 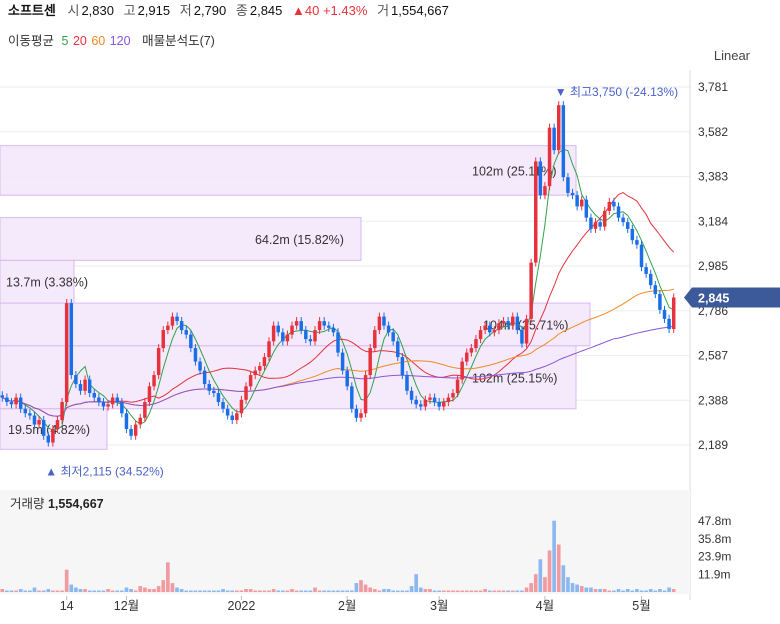 What do you see at coordinates (299, 240) in the screenshot?
I see `volume-profile-label: 64.2m (15.82%)` at bounding box center [299, 240].